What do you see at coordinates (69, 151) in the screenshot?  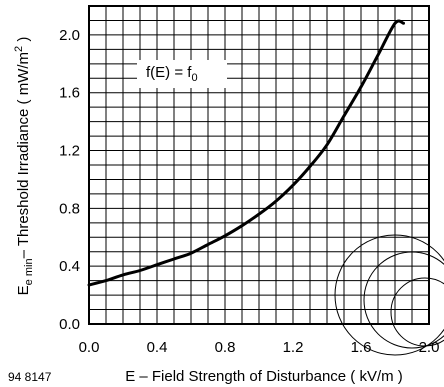 I see `y-tick-label: 1.2` at bounding box center [69, 151].